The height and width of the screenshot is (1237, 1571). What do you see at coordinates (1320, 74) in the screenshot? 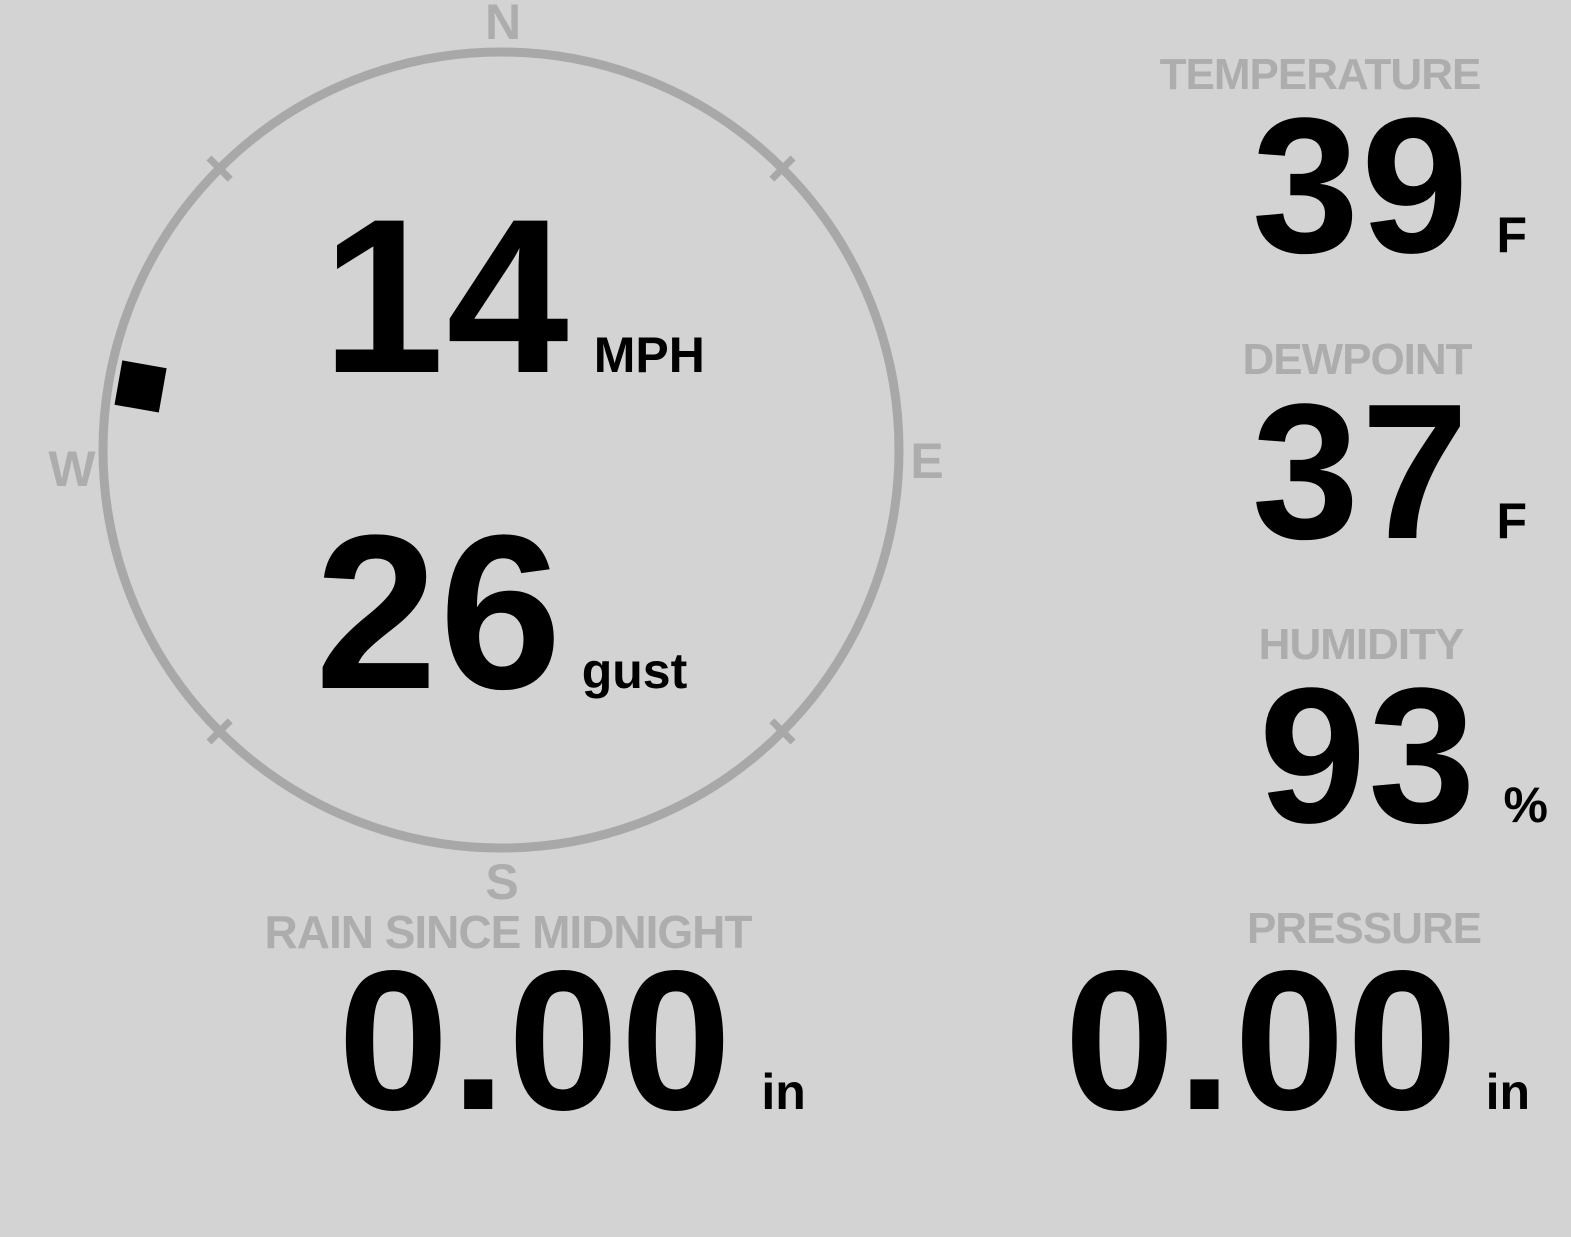
I see `temperature-label: TEMPERATURE` at bounding box center [1320, 74].